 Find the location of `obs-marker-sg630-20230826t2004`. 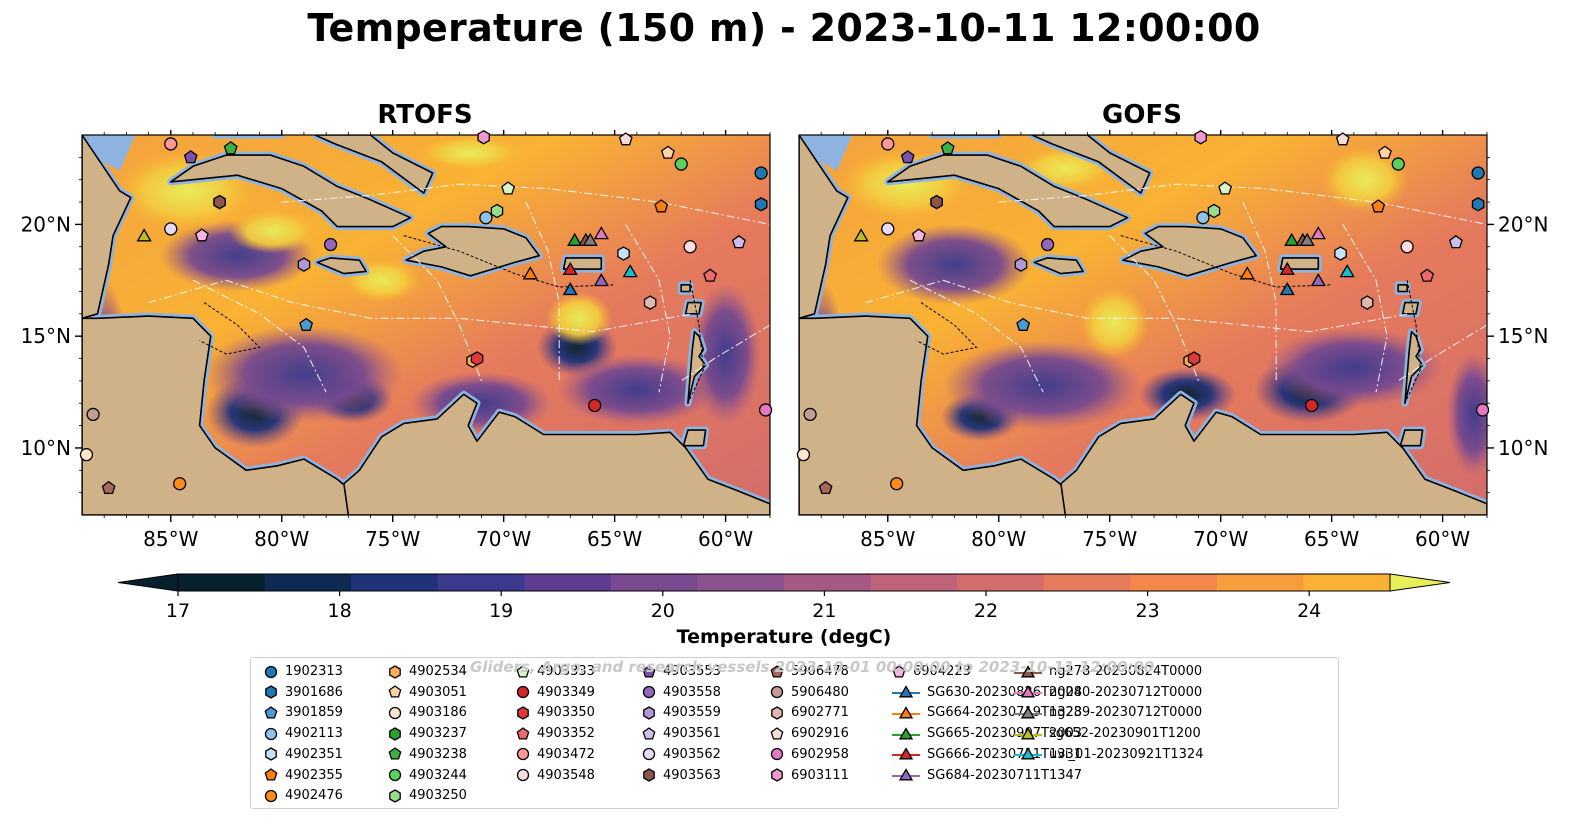

obs-marker-sg630-20230826t2004 is located at coordinates (1287, 288).